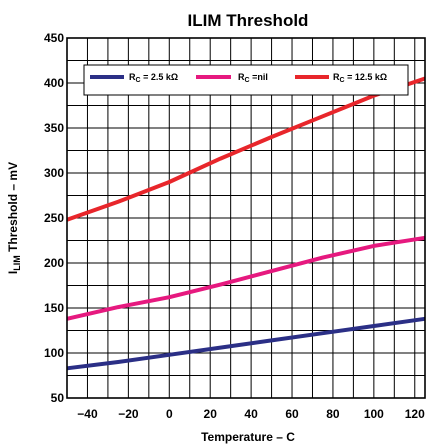 The image size is (430, 447). Describe the element at coordinates (153, 78) in the screenshot. I see `legend-label-0: RC = 2.5 kΩ` at that location.